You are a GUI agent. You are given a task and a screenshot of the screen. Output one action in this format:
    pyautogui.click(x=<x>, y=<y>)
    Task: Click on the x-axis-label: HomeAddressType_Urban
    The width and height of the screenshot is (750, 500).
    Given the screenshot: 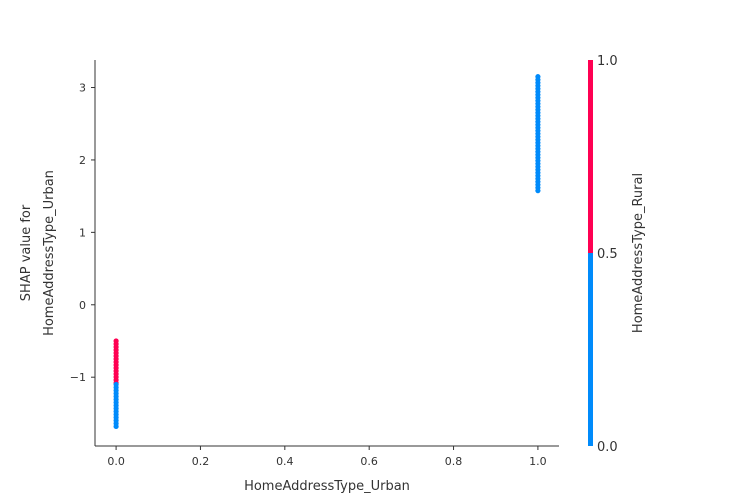 What is the action you would take?
    pyautogui.click(x=327, y=486)
    